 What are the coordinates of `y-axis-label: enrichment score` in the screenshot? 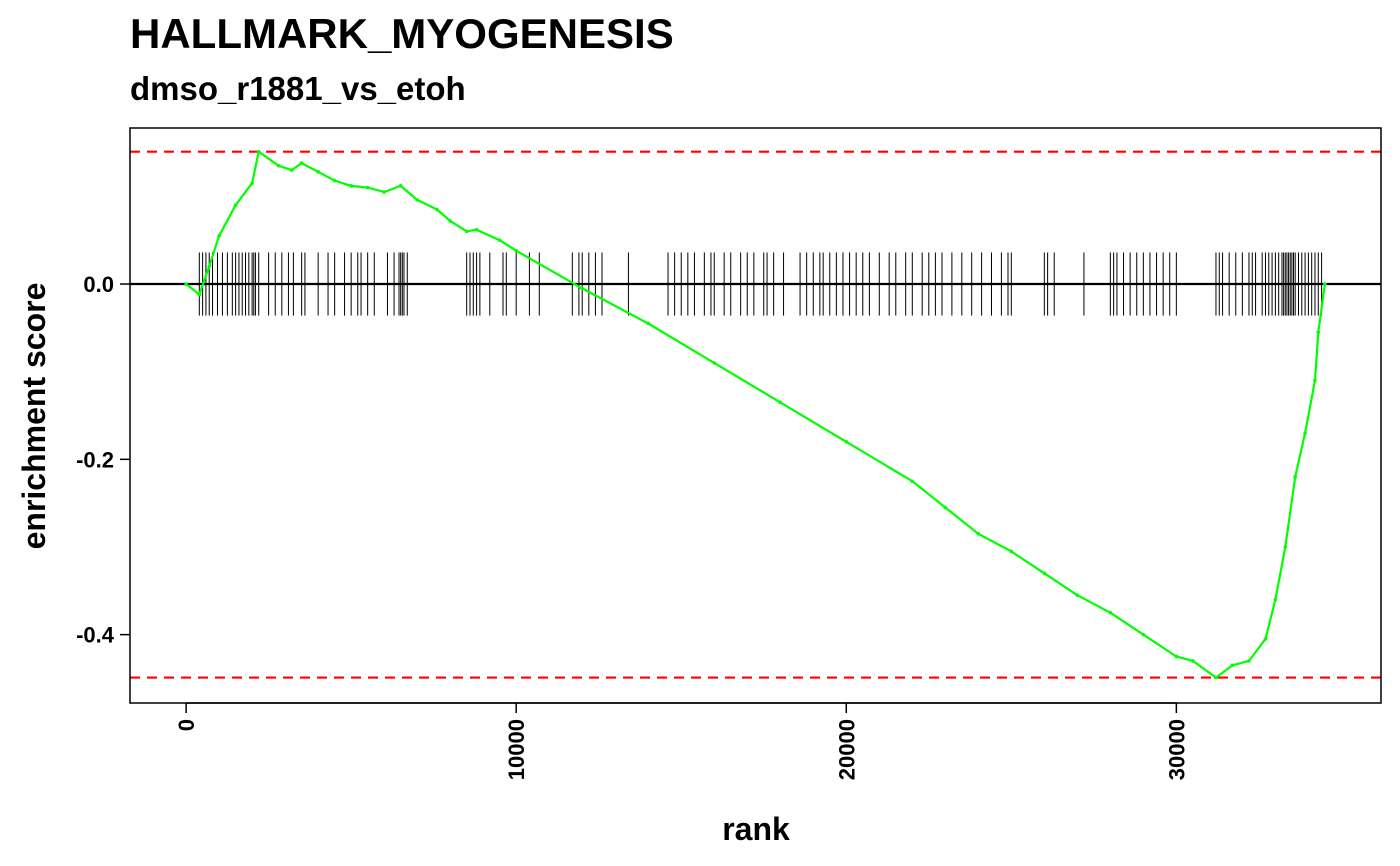 It's located at (34, 416).